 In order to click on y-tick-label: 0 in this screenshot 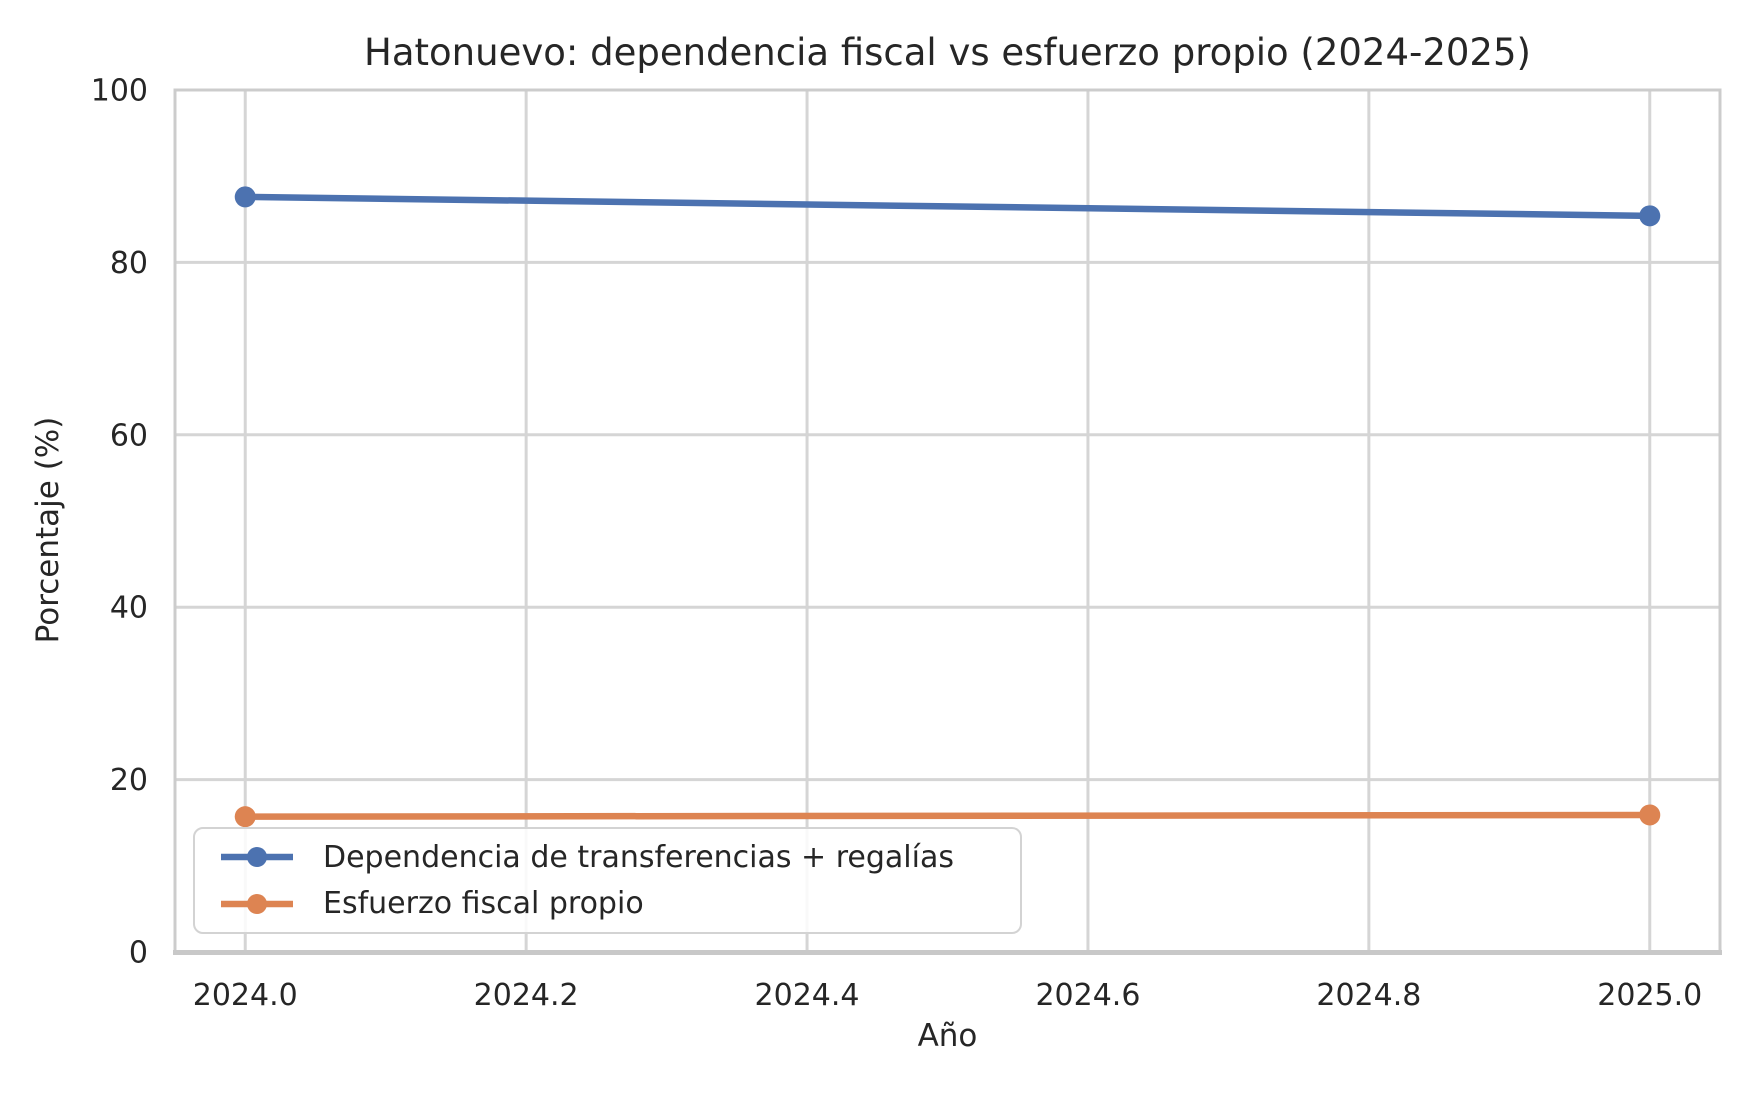, I will do `click(138, 953)`.